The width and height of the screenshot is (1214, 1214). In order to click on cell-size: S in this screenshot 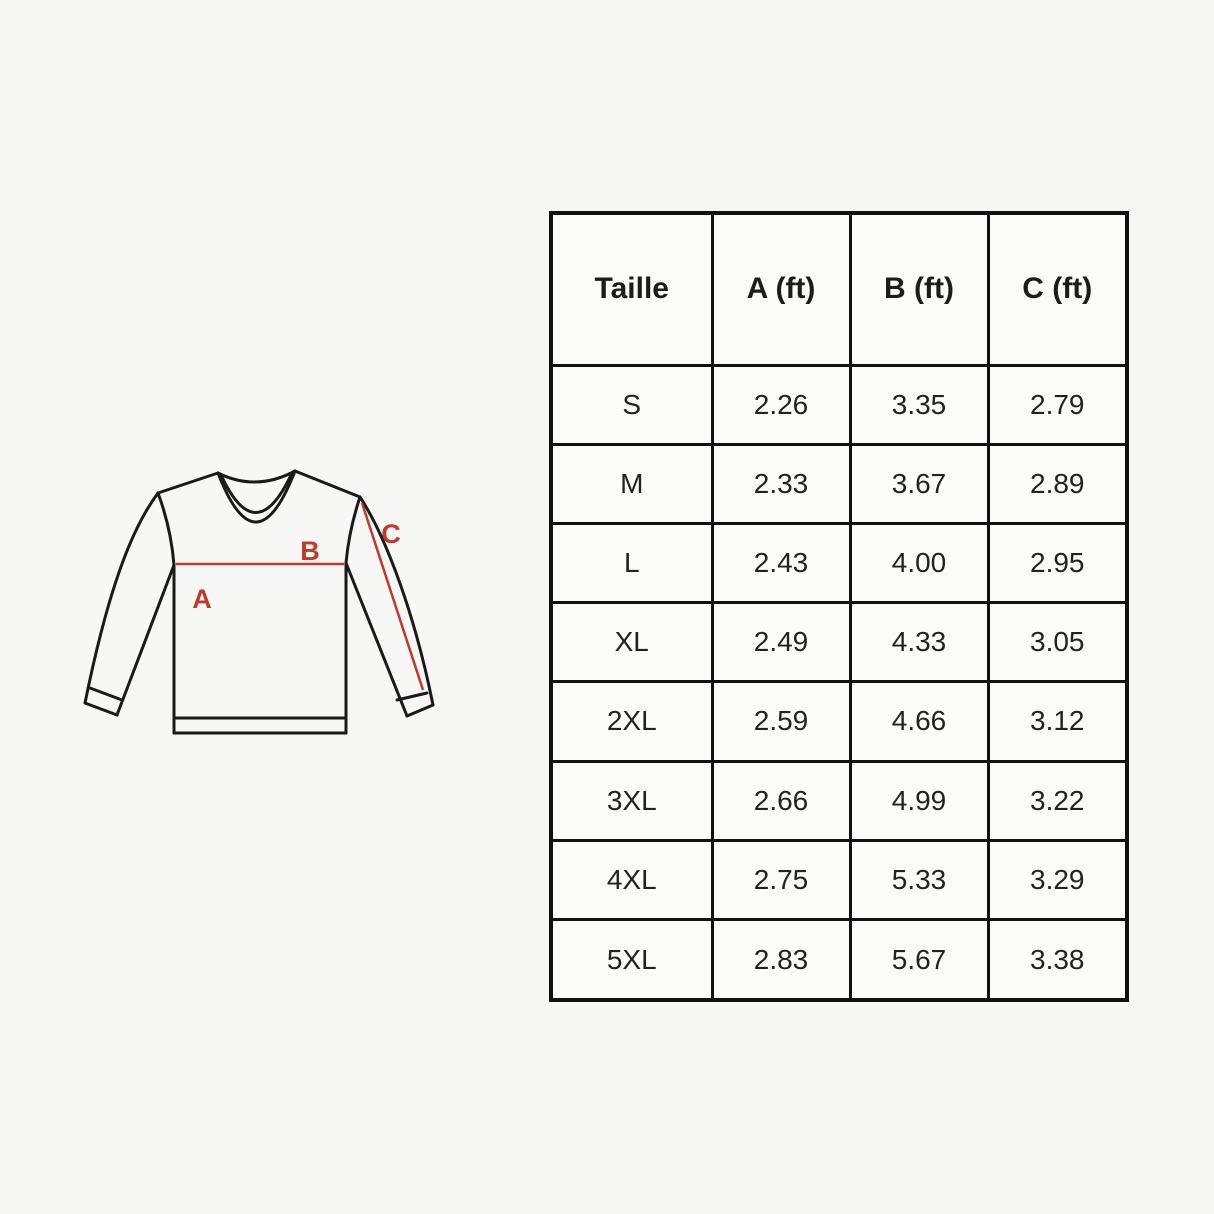, I will do `click(631, 404)`.